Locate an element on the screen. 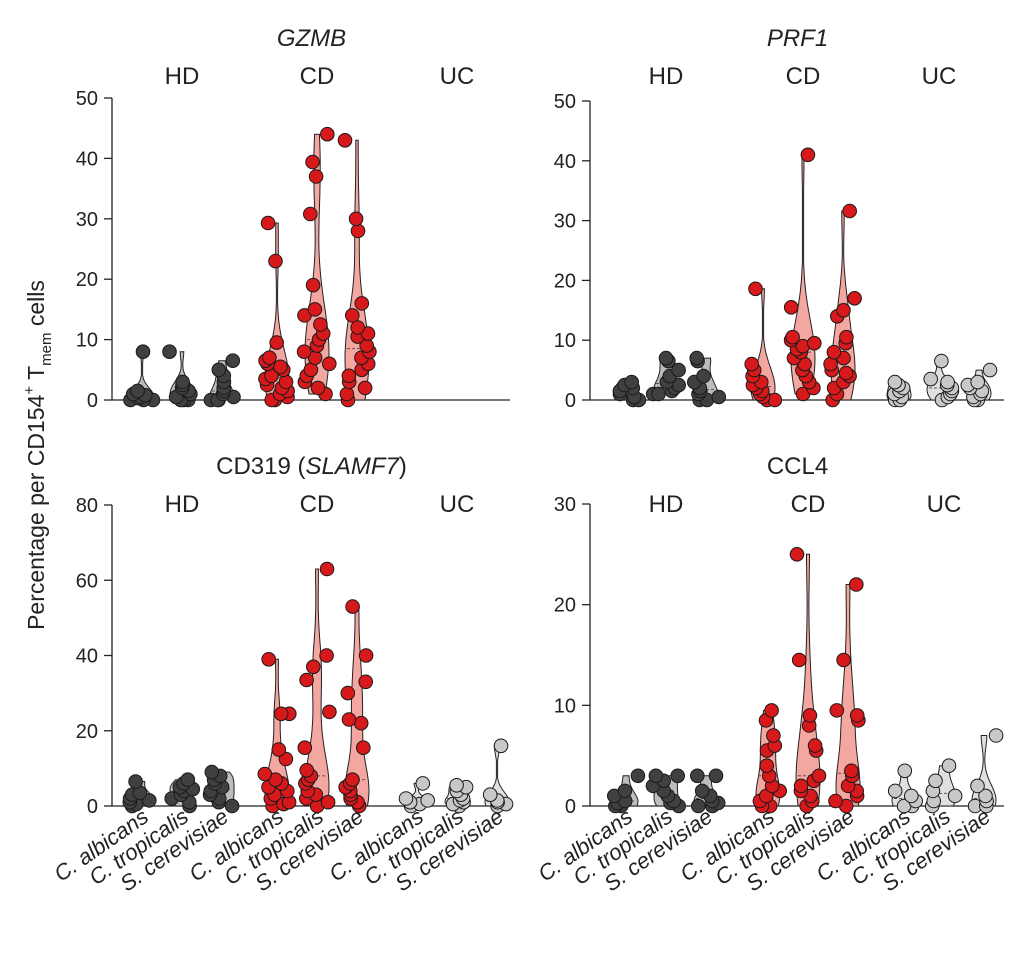  panel-title: GZMB is located at coordinates (311, 38).